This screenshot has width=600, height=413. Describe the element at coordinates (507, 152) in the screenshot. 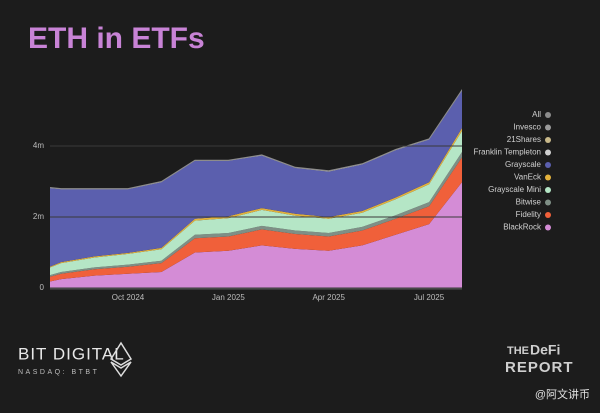

I see `legend-label: Franklin Templeton` at that location.